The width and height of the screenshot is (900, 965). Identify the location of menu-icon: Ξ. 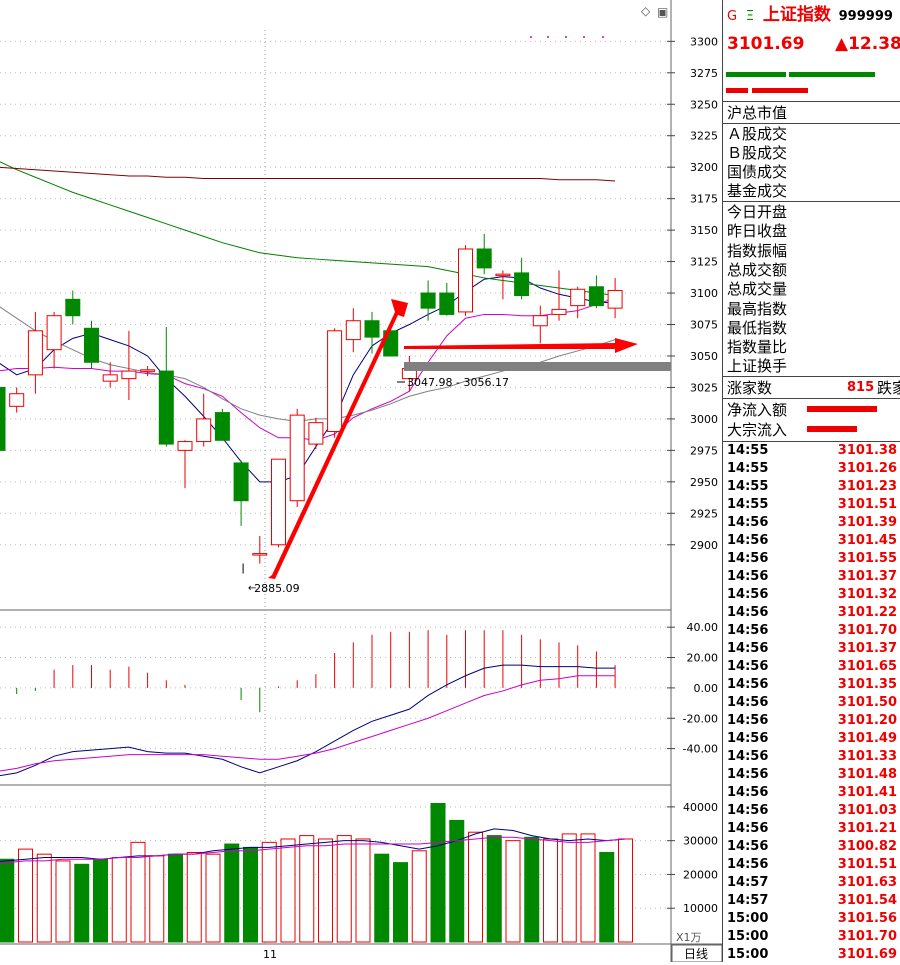
(750, 16).